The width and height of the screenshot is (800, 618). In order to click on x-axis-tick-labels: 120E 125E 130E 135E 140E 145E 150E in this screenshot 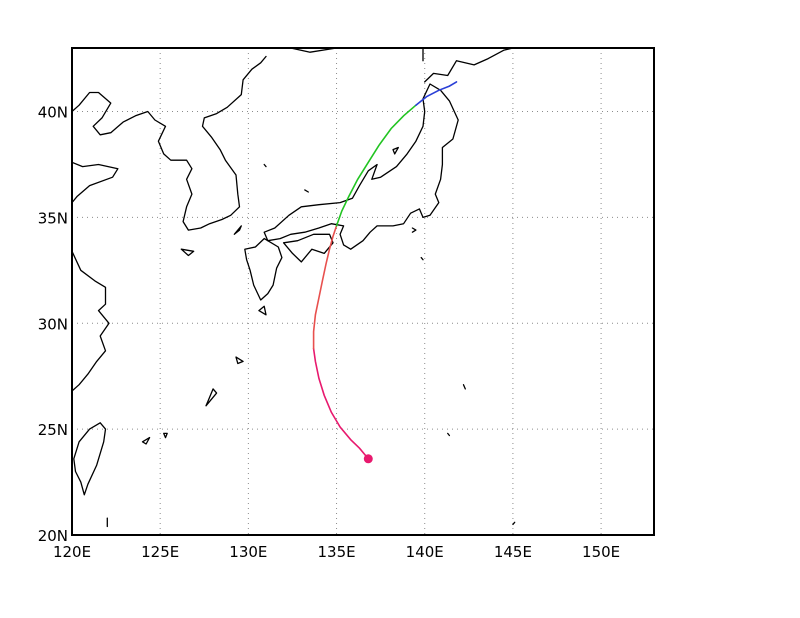, I will do `click(336, 552)`.